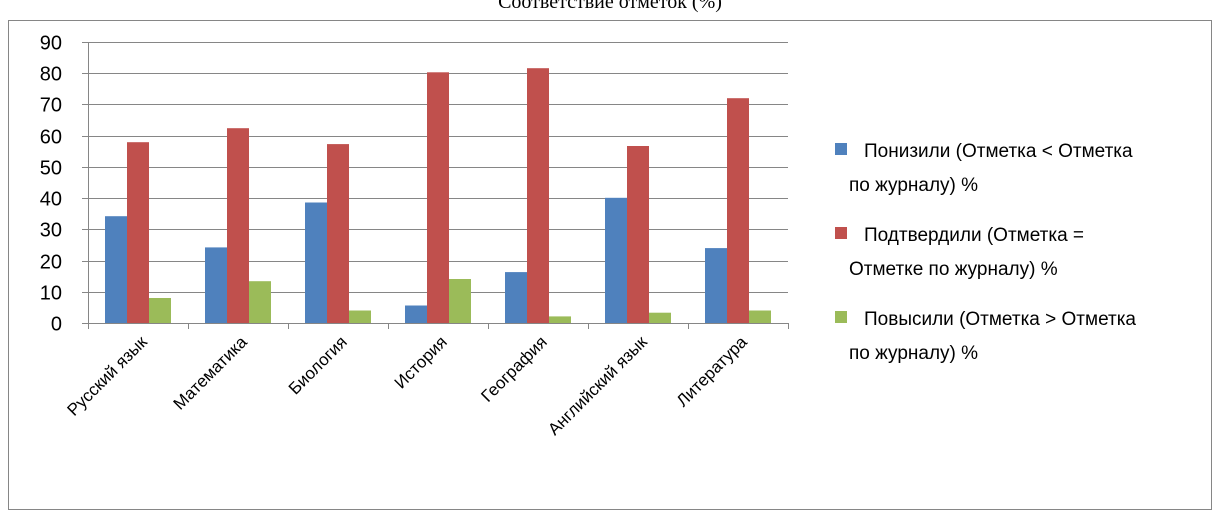 The image size is (1220, 511). Describe the element at coordinates (51, 231) in the screenshot. I see `y-tick-label: 30` at that location.